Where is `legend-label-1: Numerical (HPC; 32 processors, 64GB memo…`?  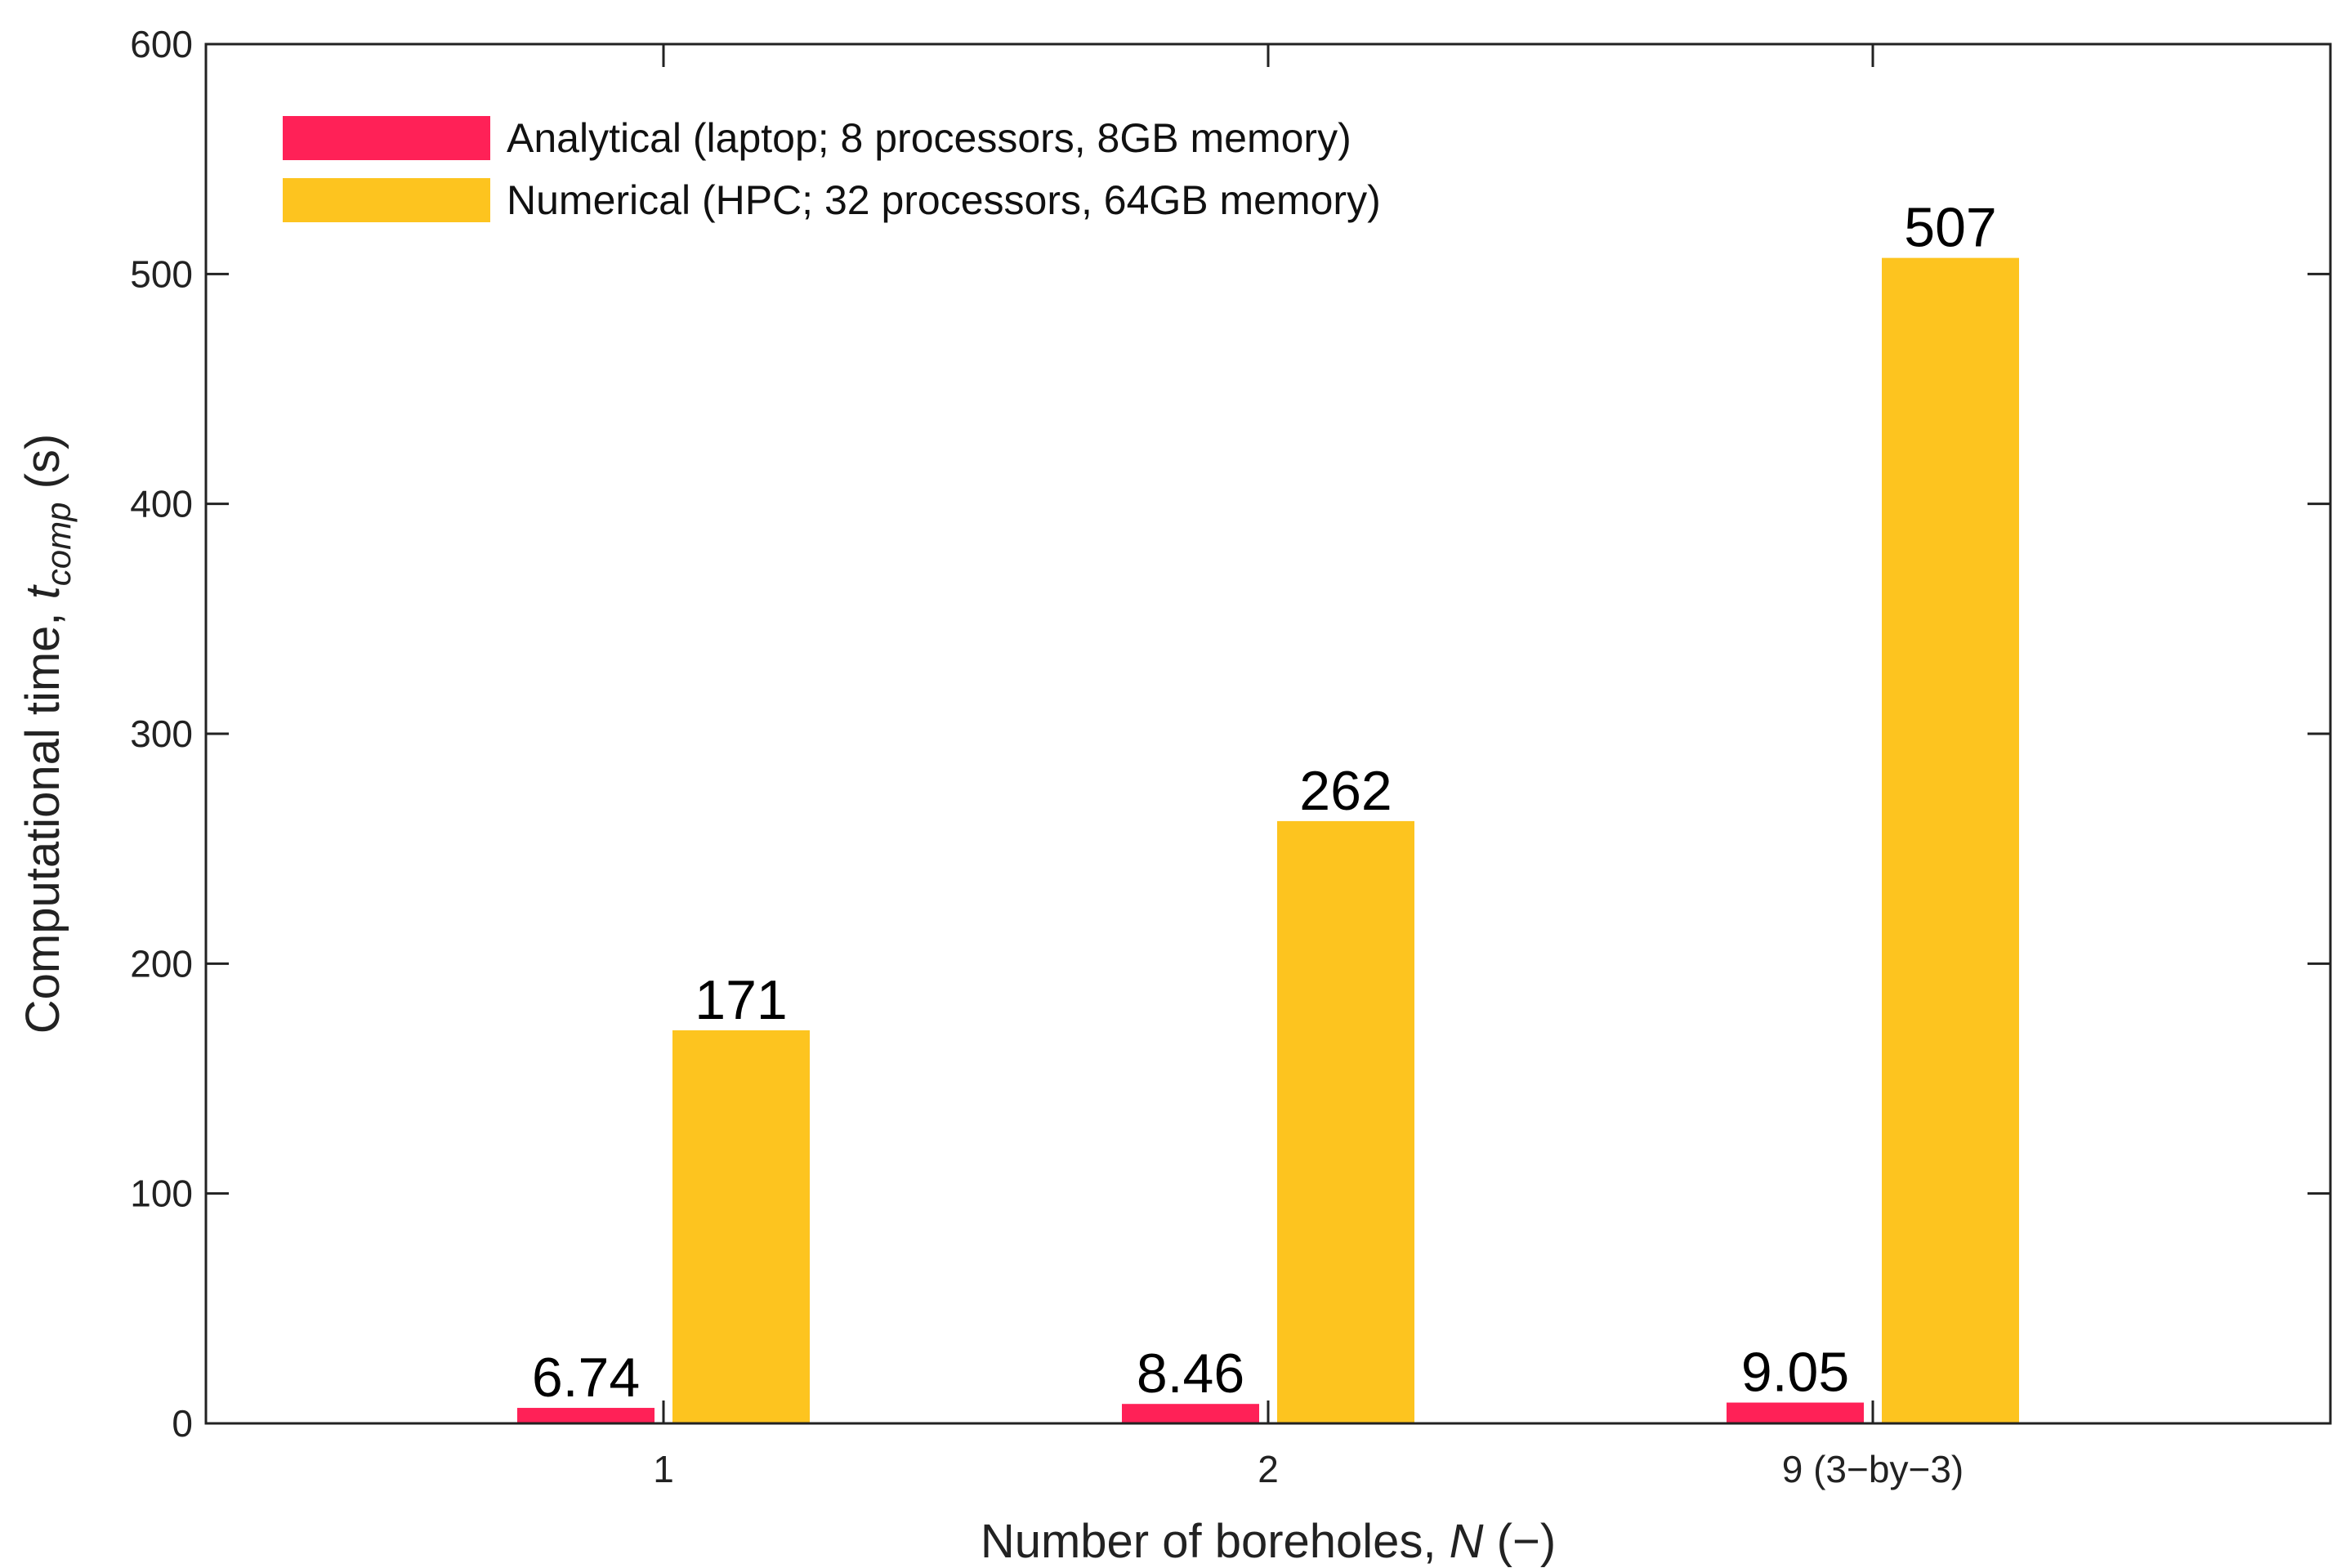 legend-label-1: Numerical (HPC; 32 processors, 64GB memo… is located at coordinates (944, 200).